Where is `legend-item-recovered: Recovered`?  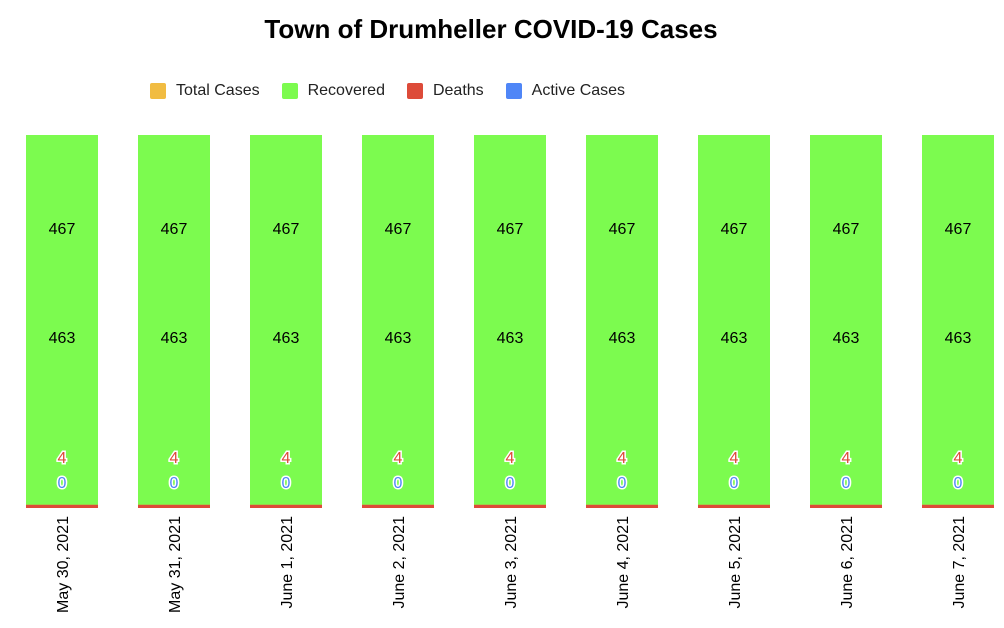
legend-item-recovered: Recovered is located at coordinates (333, 91).